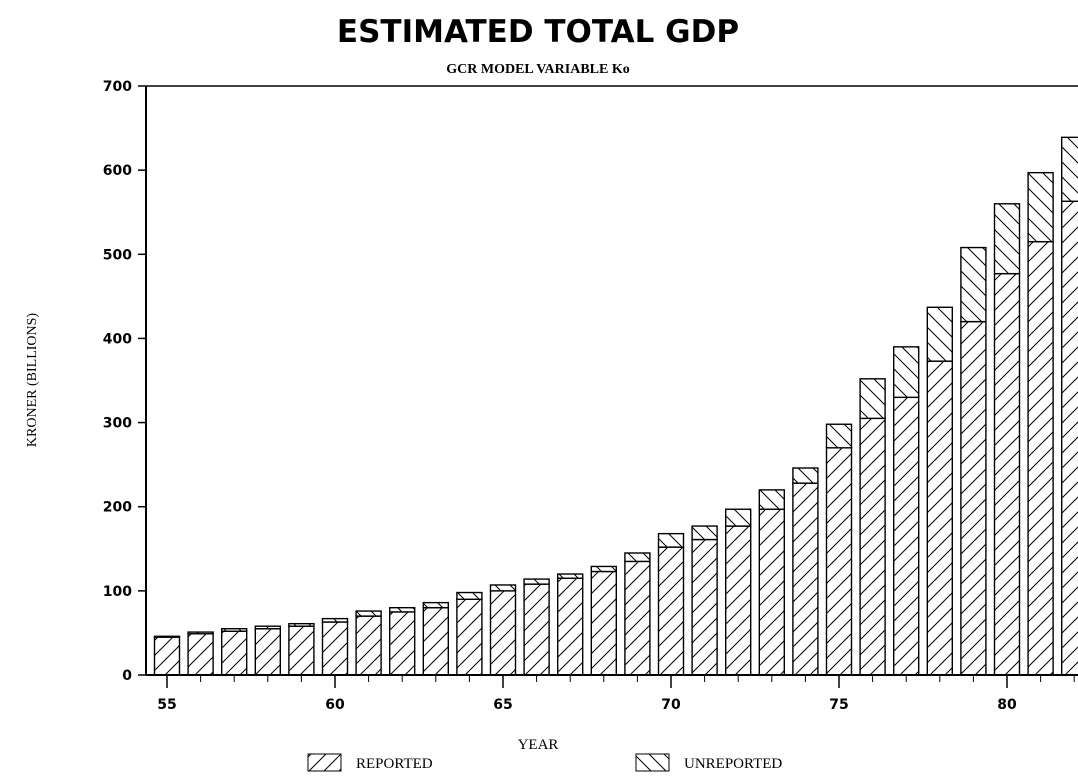 This screenshot has width=1078, height=780. What do you see at coordinates (32, 380) in the screenshot?
I see `y-axis-label: KRONER (BILLIONS)` at bounding box center [32, 380].